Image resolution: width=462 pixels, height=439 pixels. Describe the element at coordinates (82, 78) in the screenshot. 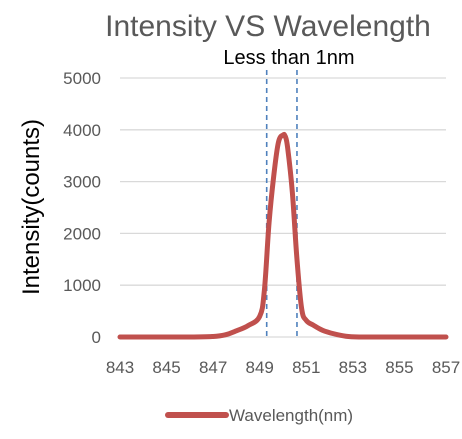

I see `y-tick-label-5000: 5000` at that location.